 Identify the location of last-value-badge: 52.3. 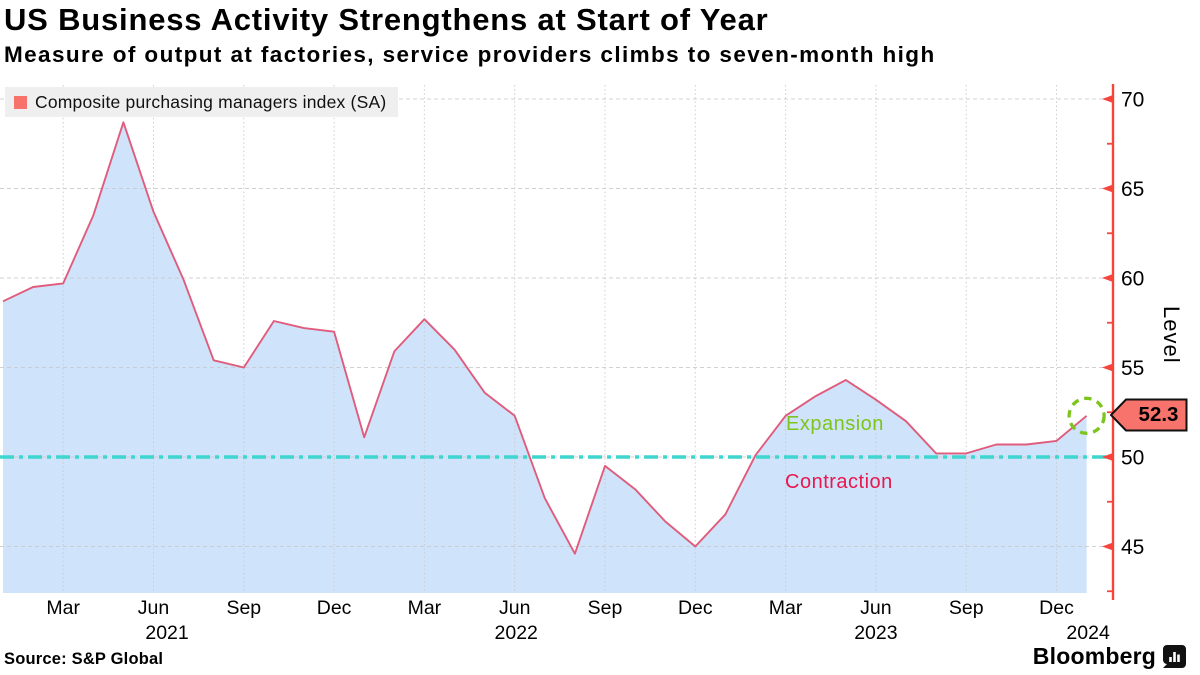
(1149, 415).